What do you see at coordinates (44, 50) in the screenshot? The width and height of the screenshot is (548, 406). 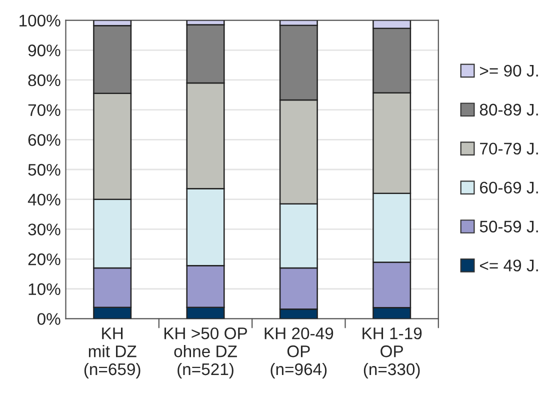 I see `y-tick-label: 90%` at bounding box center [44, 50].